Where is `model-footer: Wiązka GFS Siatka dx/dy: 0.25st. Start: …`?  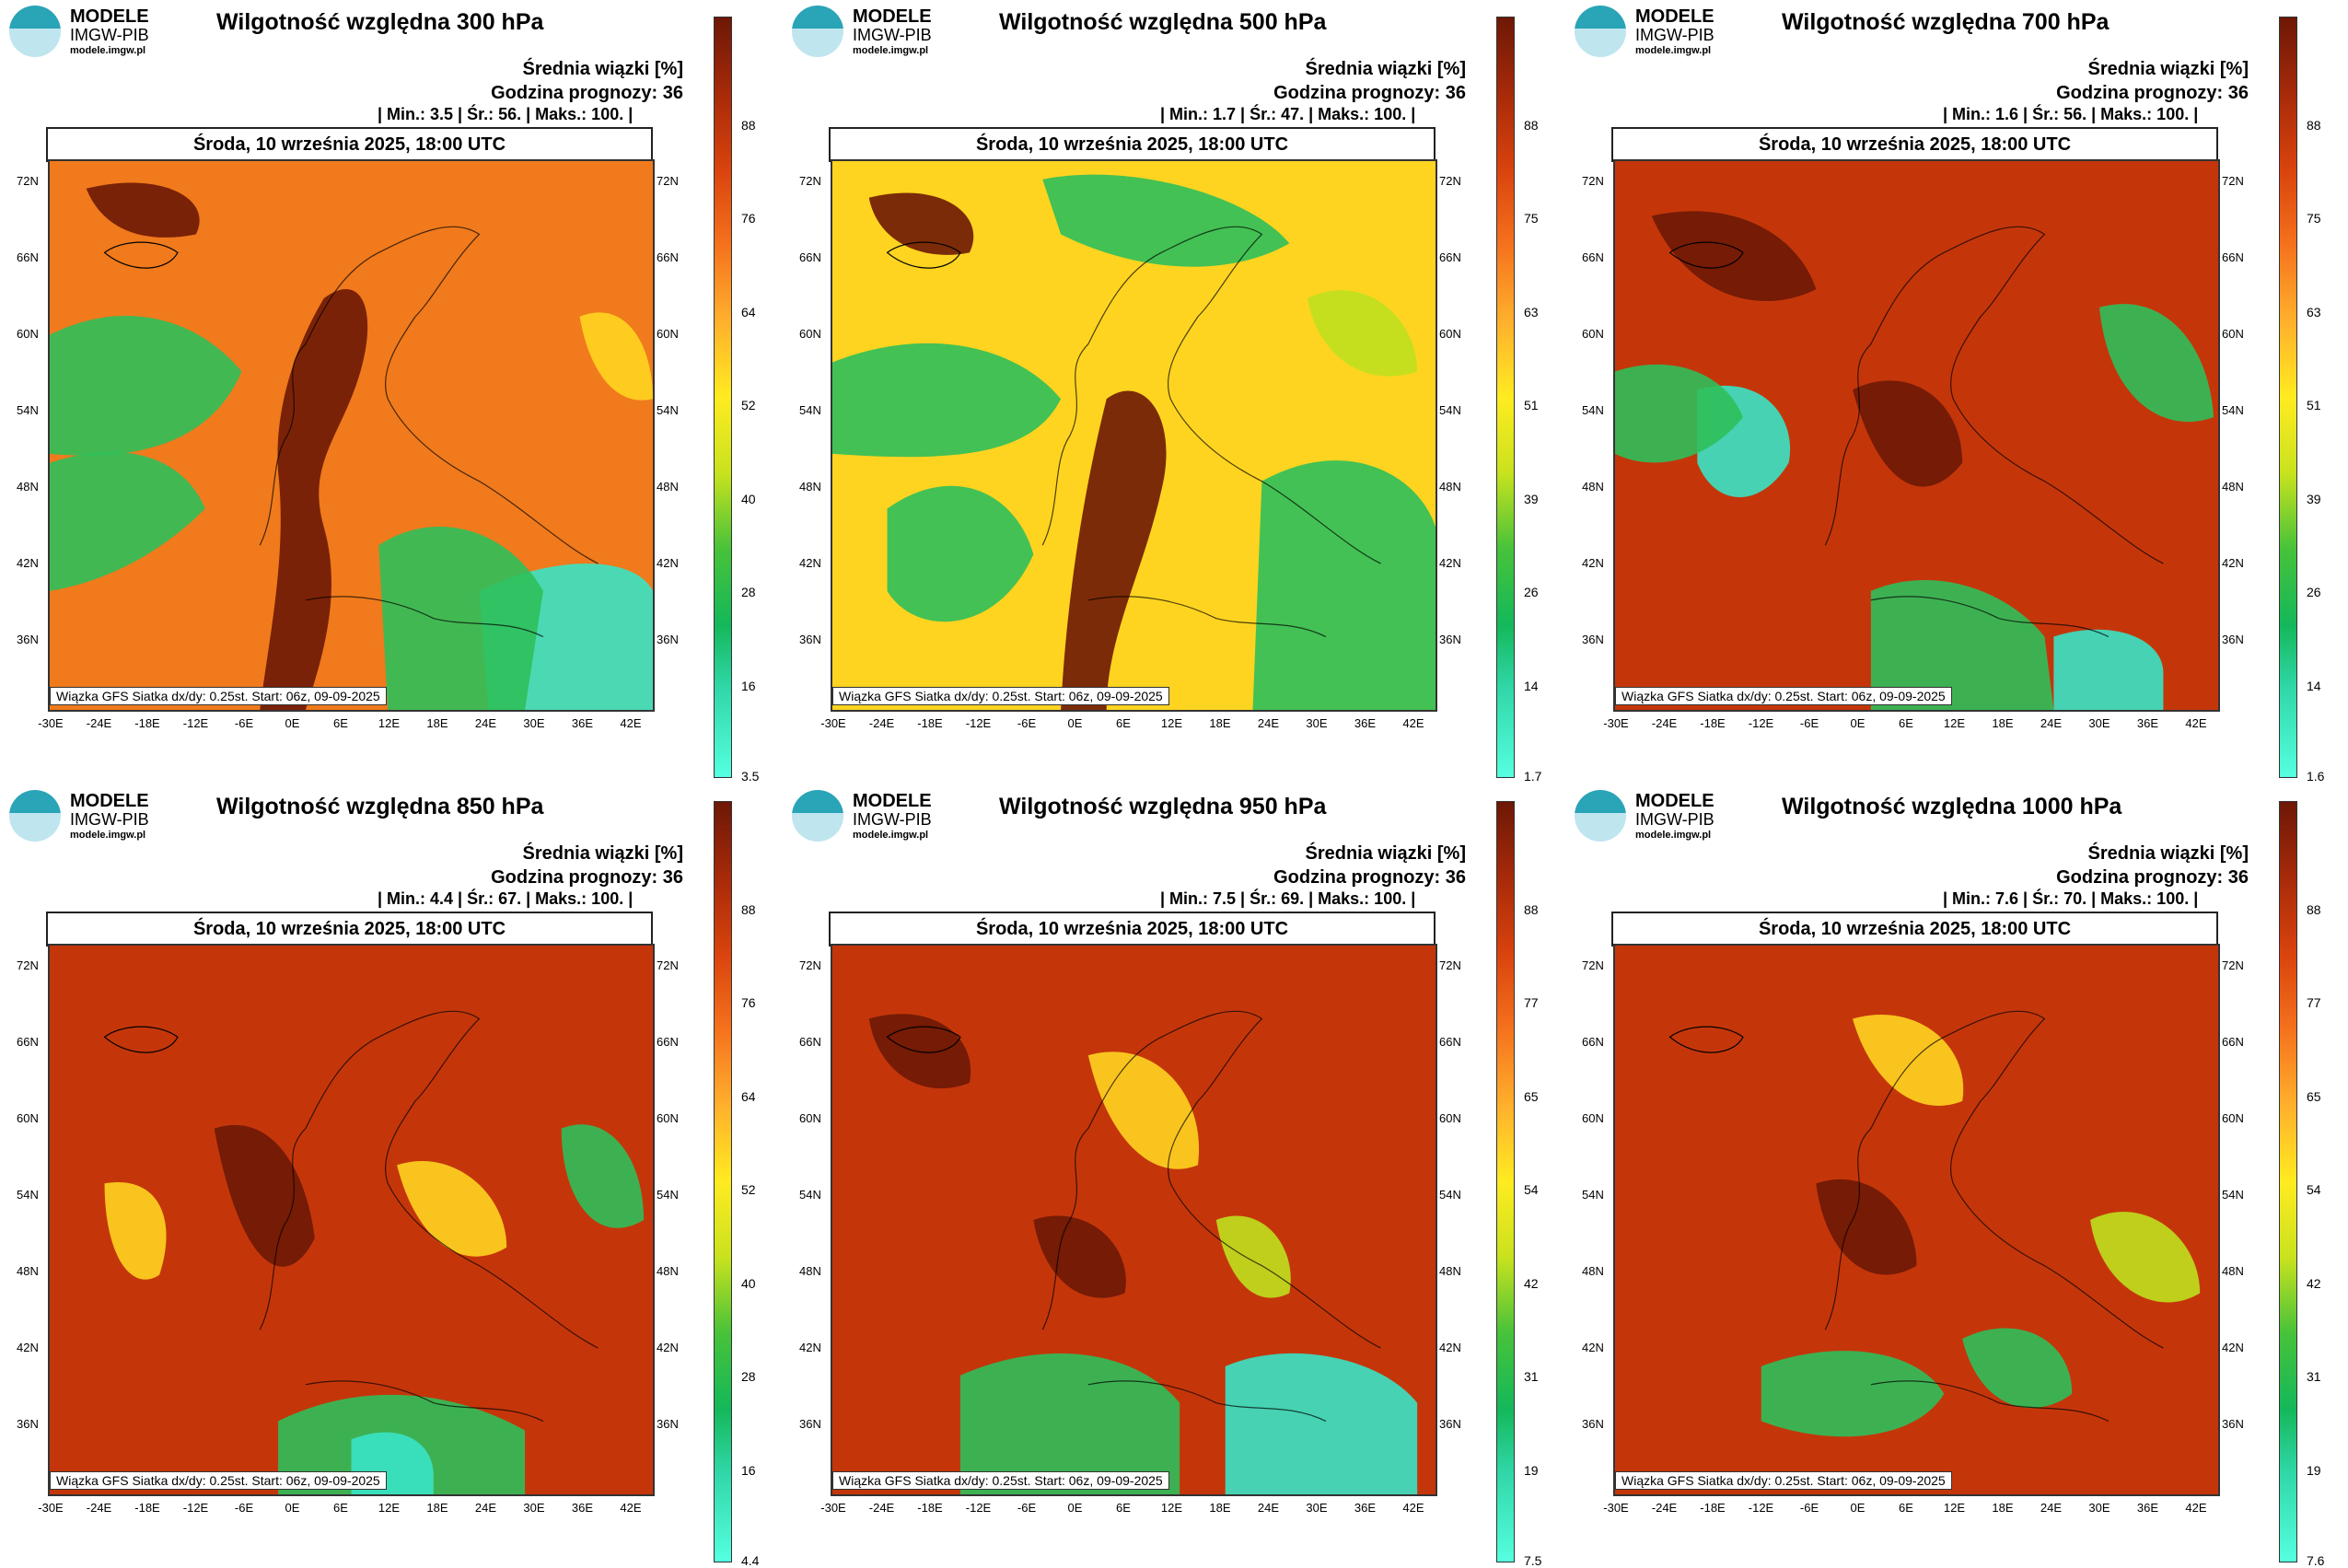
model-footer: Wiązka GFS Siatka dx/dy: 0.25st. Start: … is located at coordinates (1783, 696).